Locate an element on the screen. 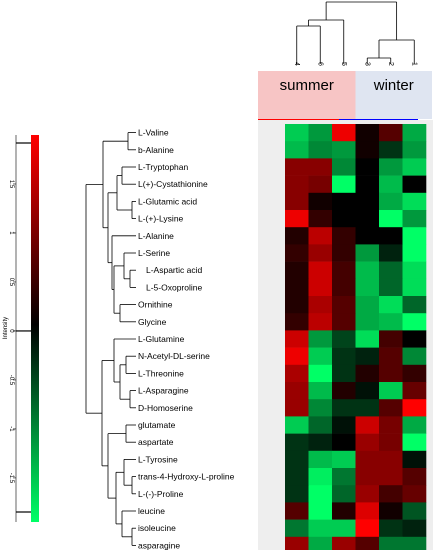 This screenshot has width=433, height=550. row-label: L-Threonine is located at coordinates (161, 373).